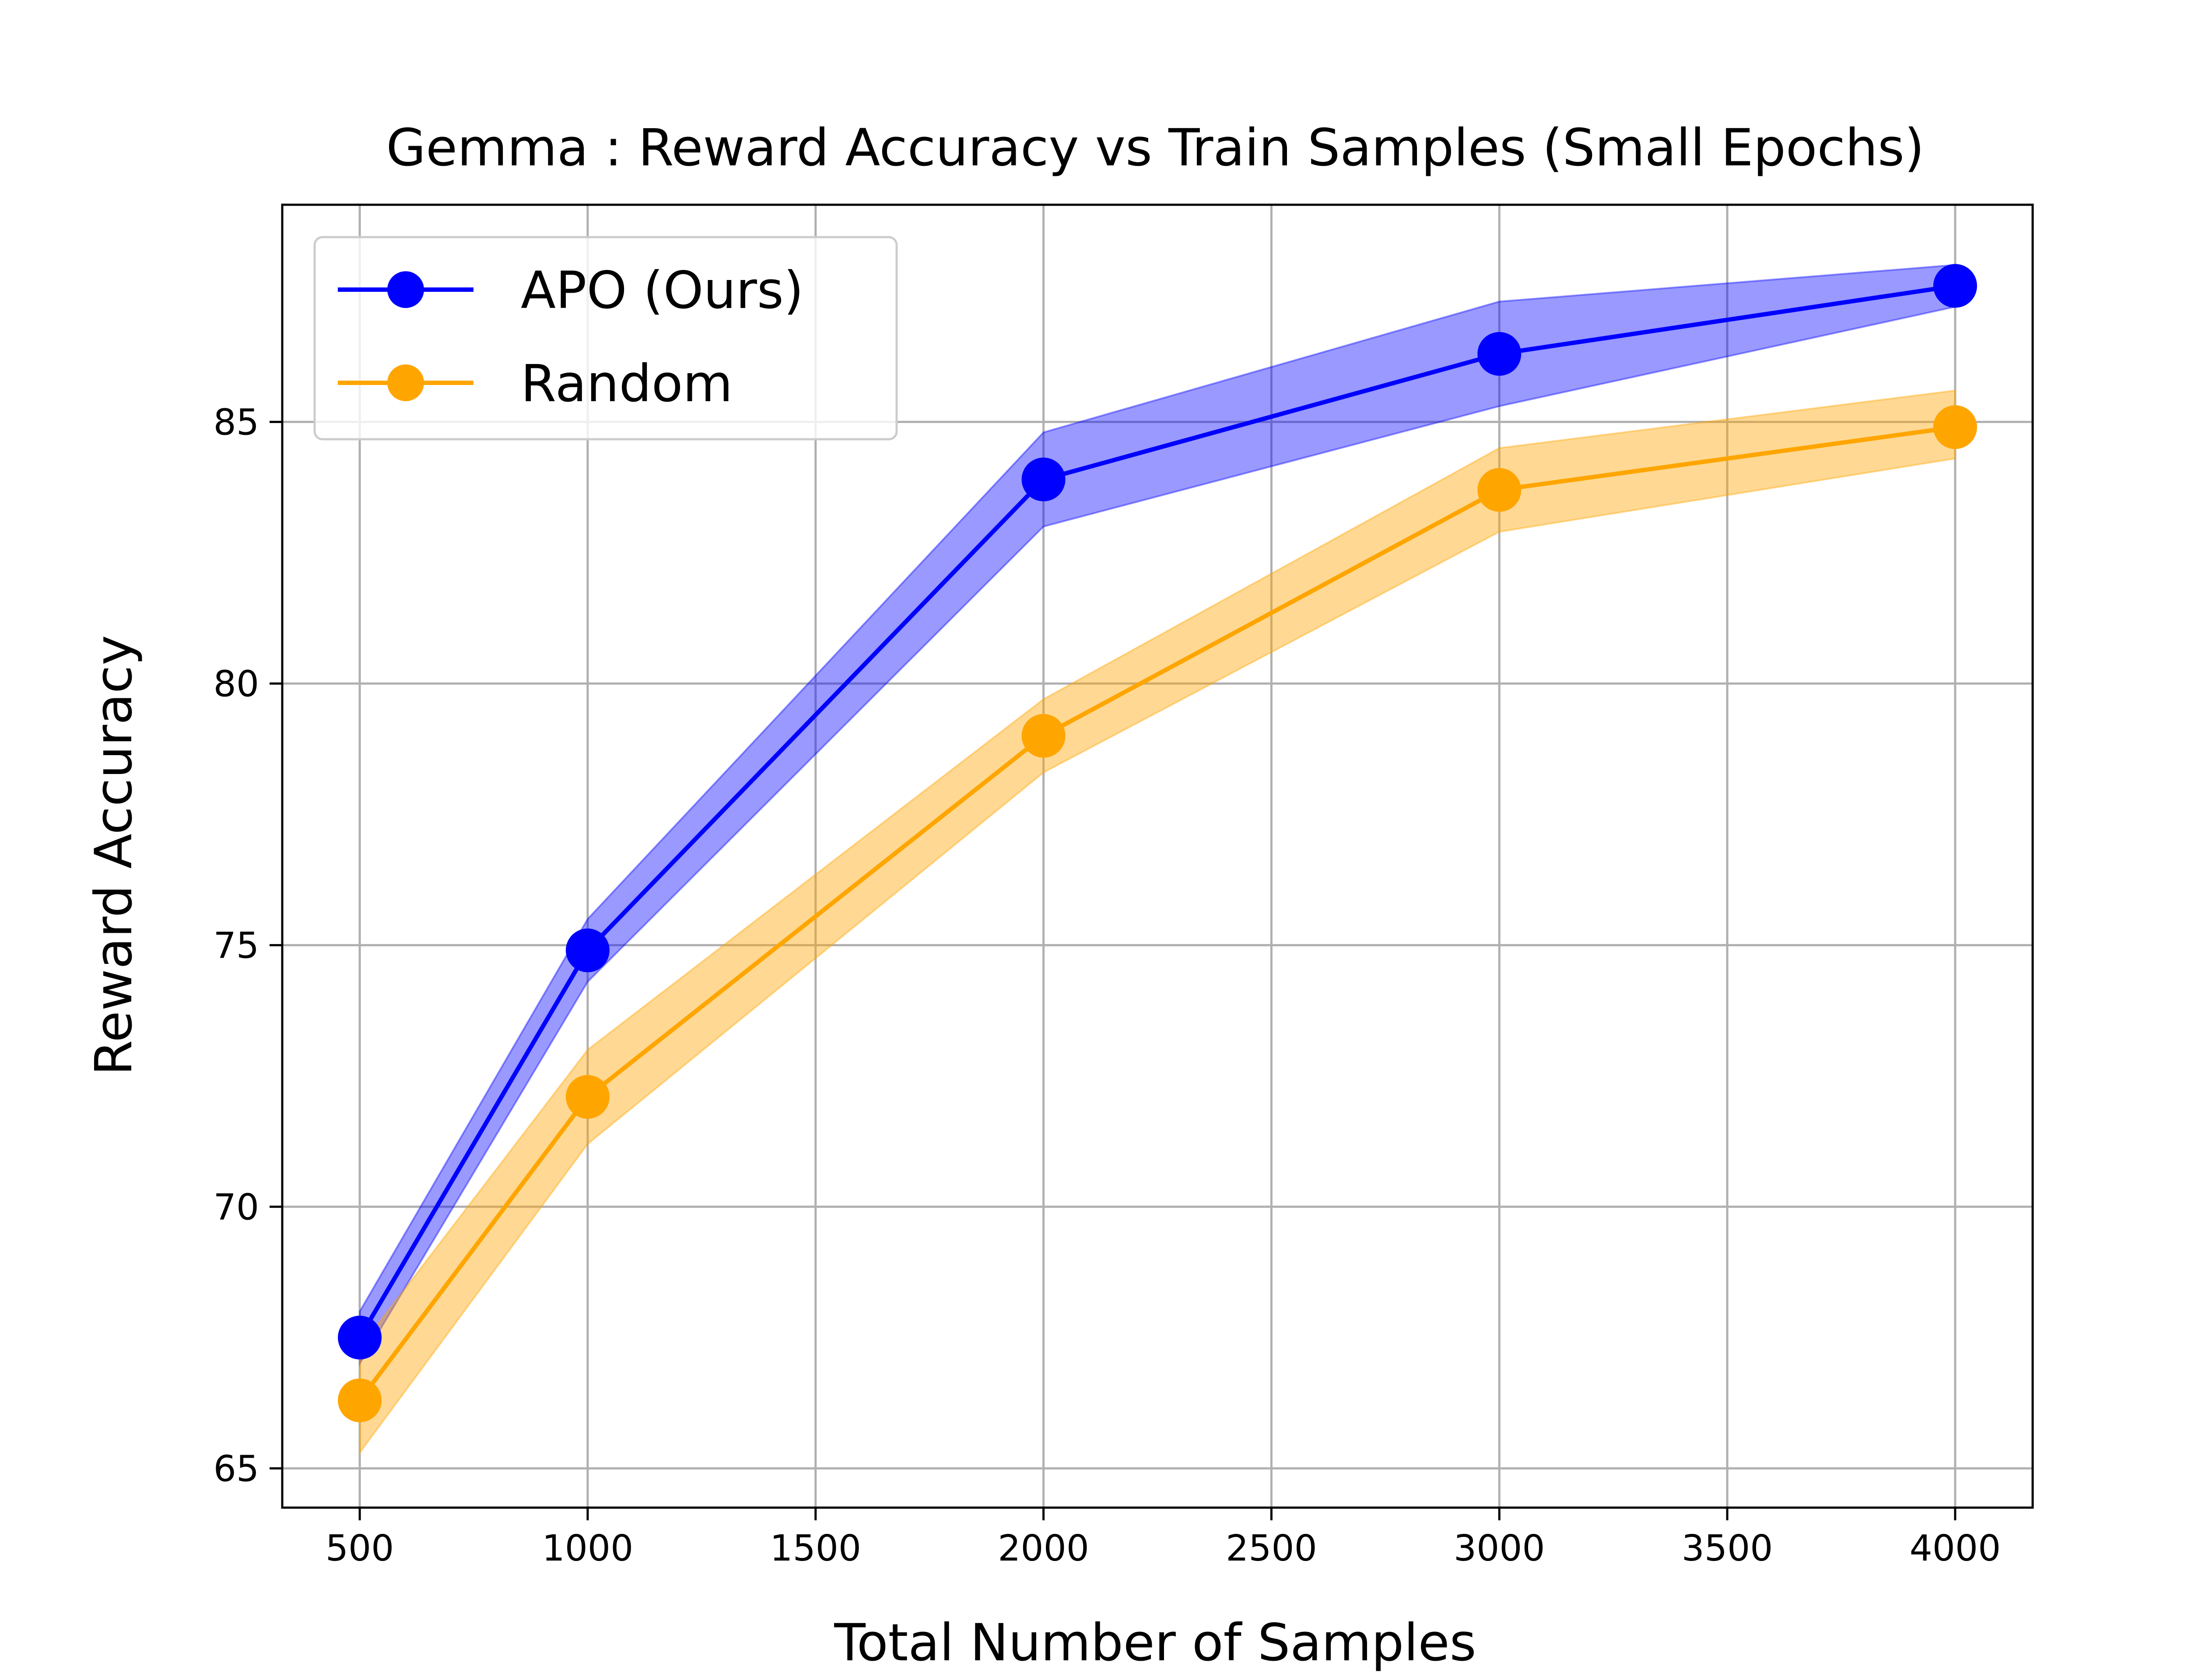  What do you see at coordinates (815, 1548) in the screenshot?
I see `x-tick-label: 1500` at bounding box center [815, 1548].